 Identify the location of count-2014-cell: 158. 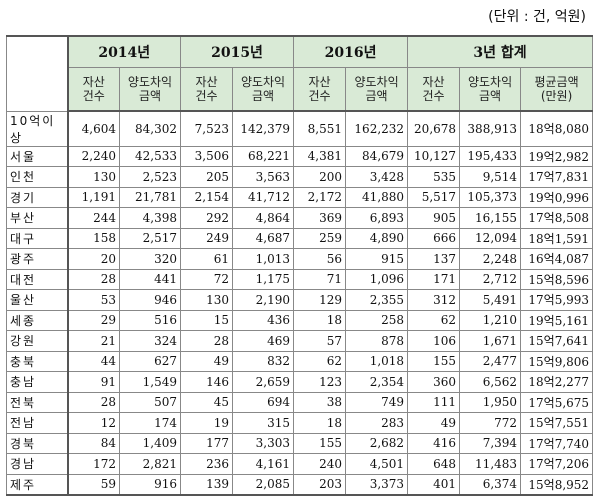
(93, 238).